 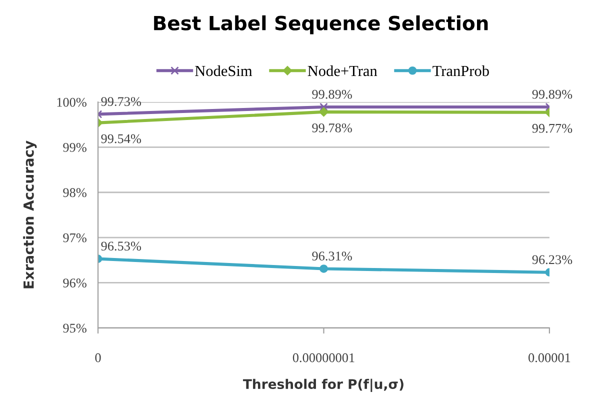 I want to click on y-tick-label: 96%, so click(x=74, y=283).